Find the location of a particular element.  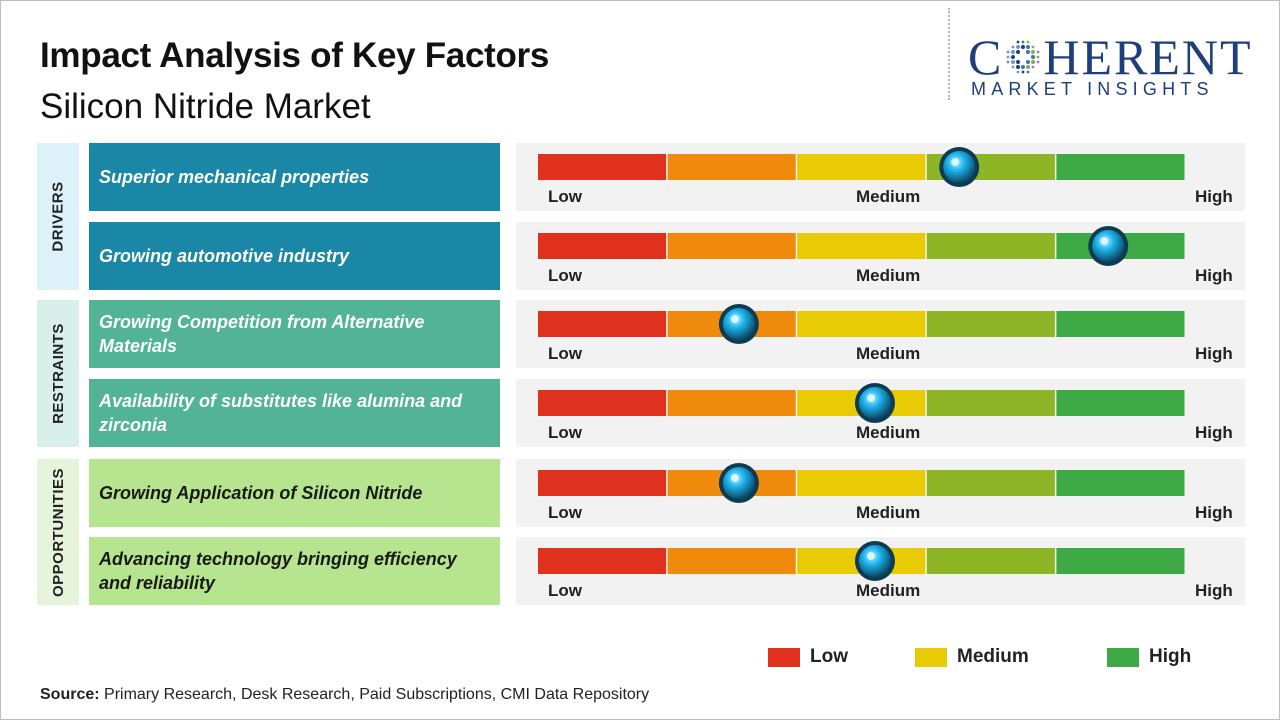

legend-low: Low is located at coordinates (808, 657).